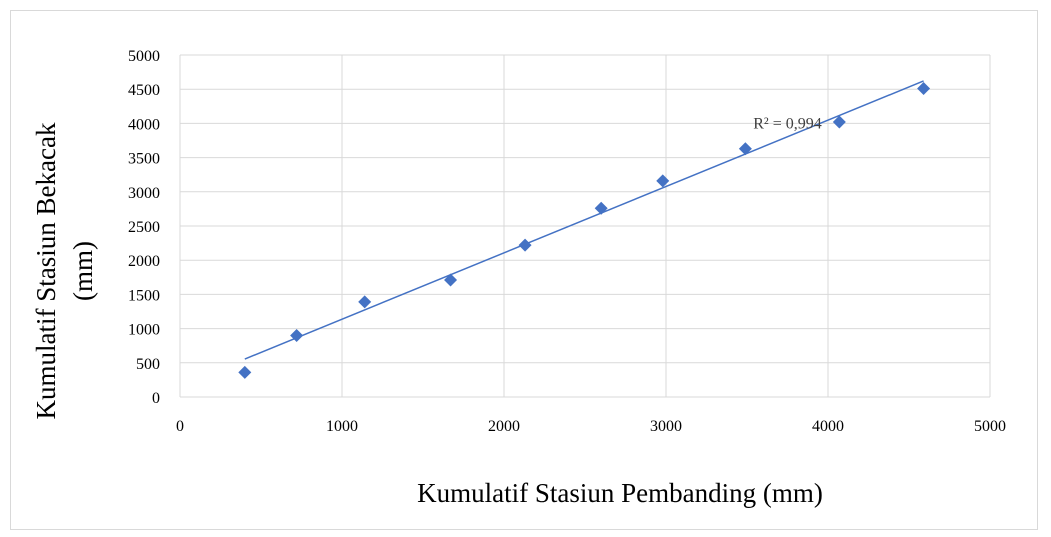 This screenshot has width=1051, height=537. I want to click on x-axis-title: Kumulatif Stasiun Pembanding (mm), so click(620, 493).